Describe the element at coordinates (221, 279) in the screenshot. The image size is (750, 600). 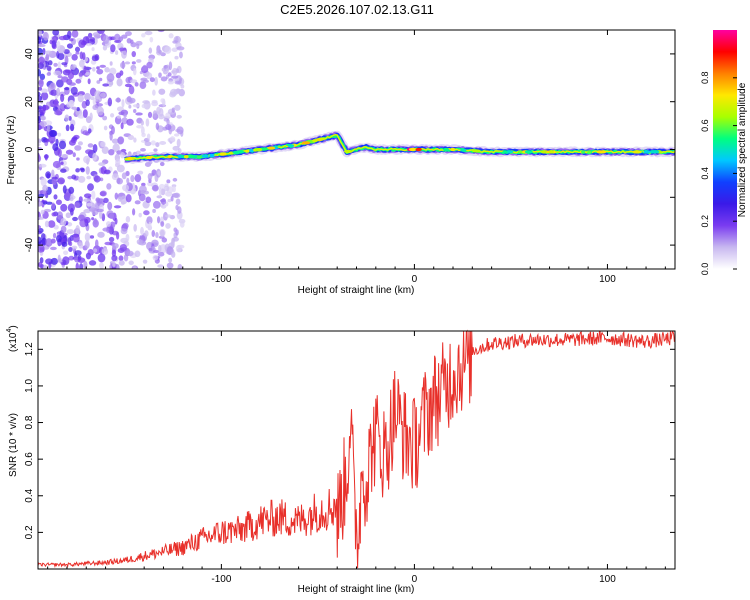
I see `x-tick-label: -100` at that location.